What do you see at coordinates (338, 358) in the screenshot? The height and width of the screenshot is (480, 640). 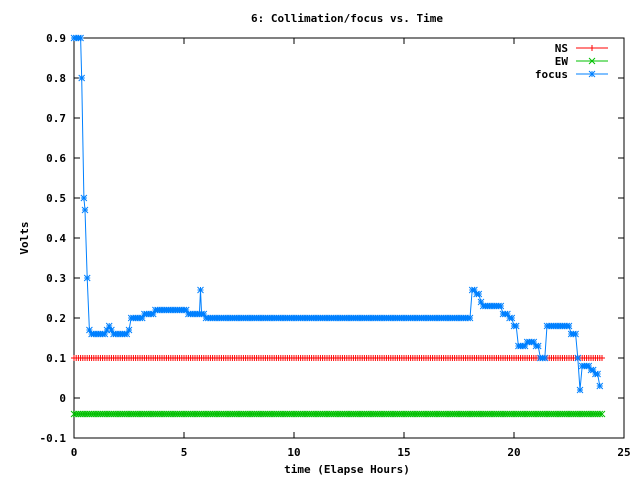 I see `series-ns` at bounding box center [338, 358].